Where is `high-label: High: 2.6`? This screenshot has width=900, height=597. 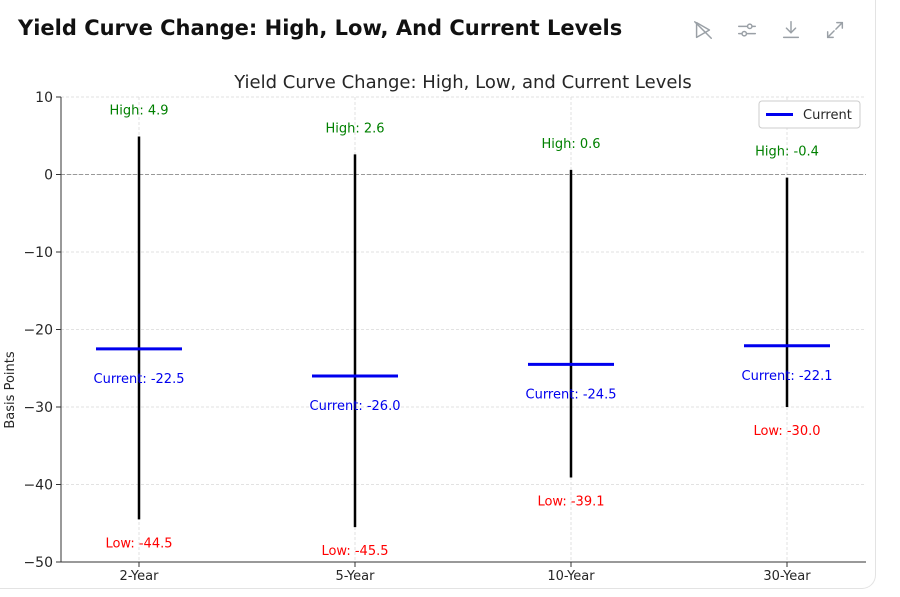
high-label: High: 2.6 is located at coordinates (354, 128).